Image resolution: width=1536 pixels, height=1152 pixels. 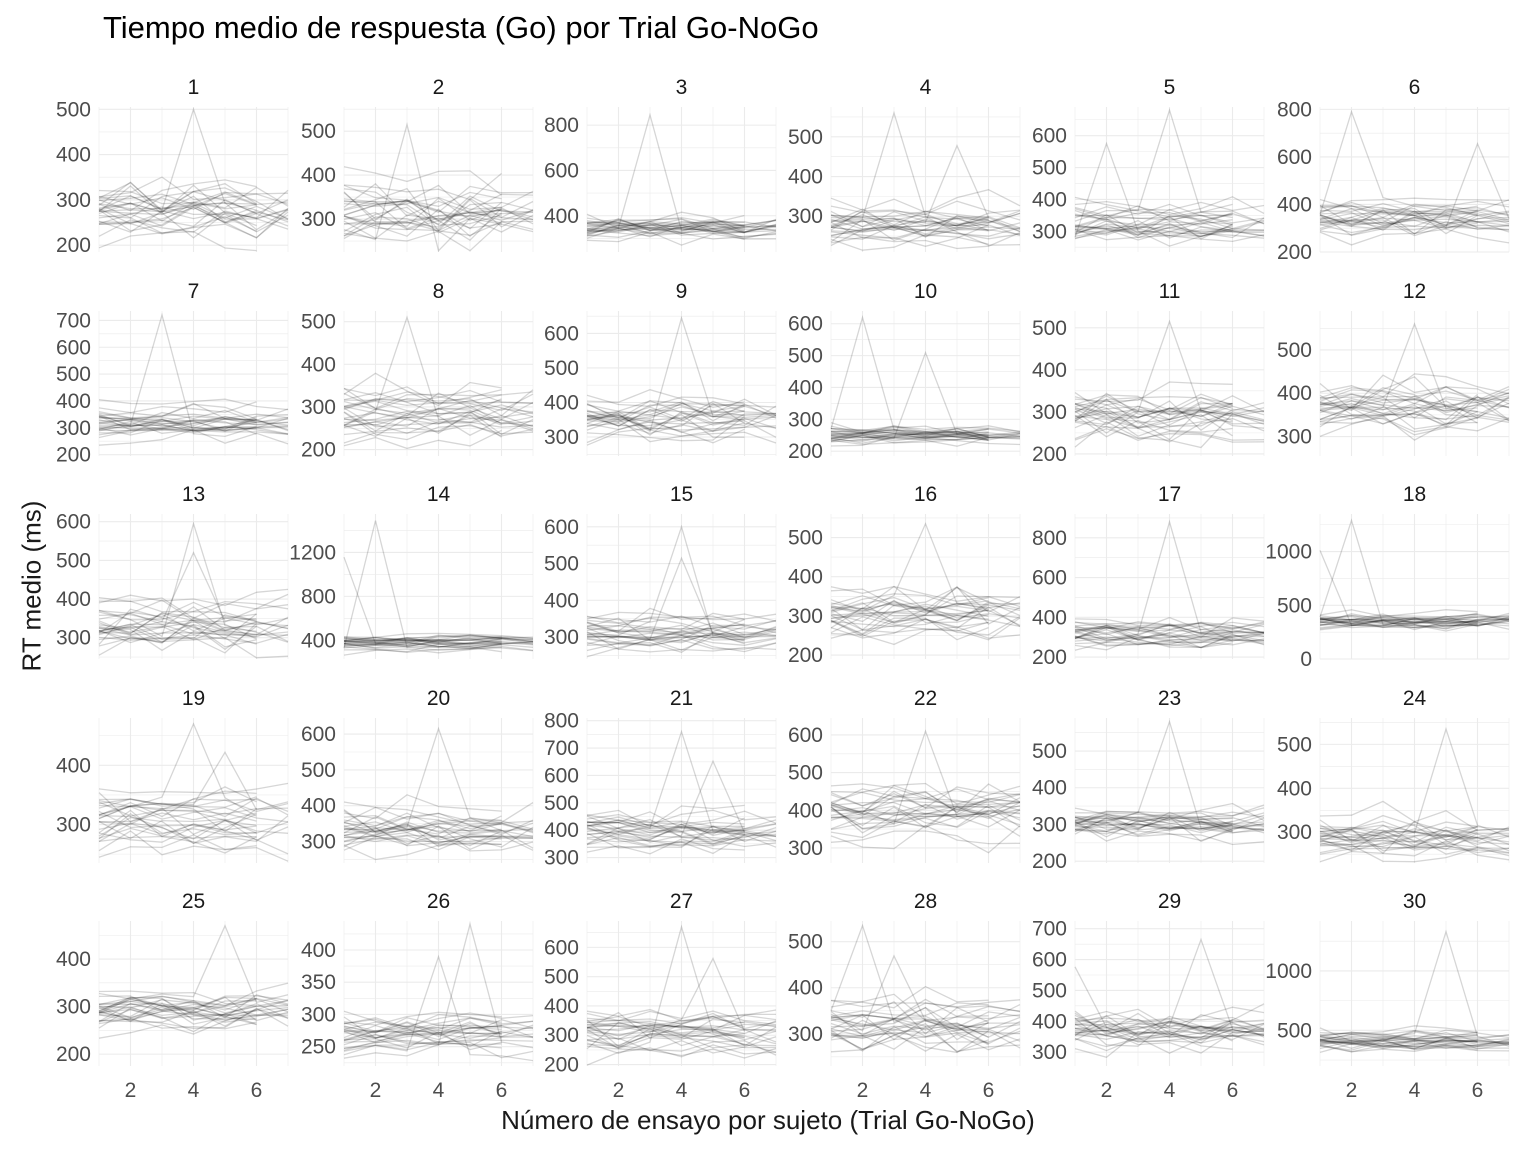 I want to click on facet-strip-label: 12, so click(x=1414, y=291).